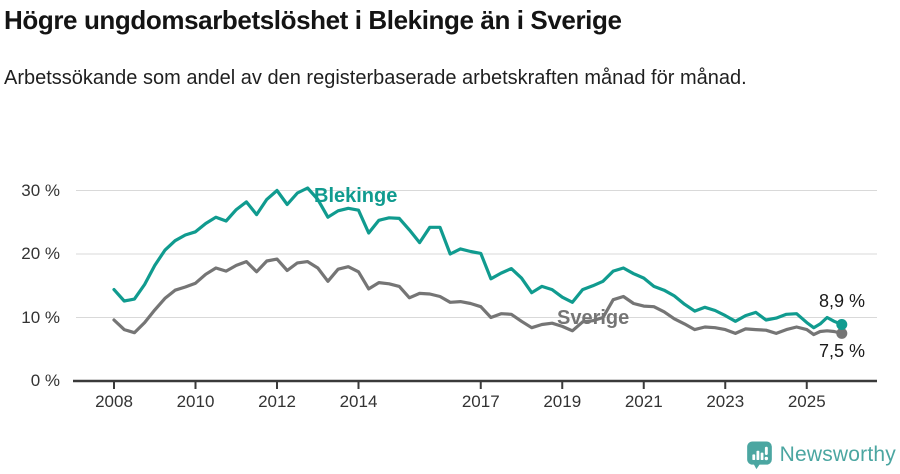 The width and height of the screenshot is (900, 474). Describe the element at coordinates (277, 401) in the screenshot. I see `x-tick-label: 2012` at that location.